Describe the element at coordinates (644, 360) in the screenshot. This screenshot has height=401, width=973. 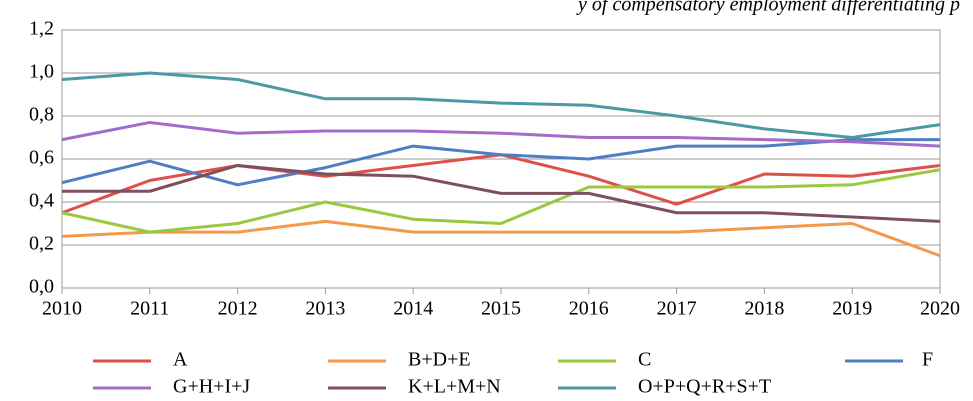
I see `legend-label: C` at that location.